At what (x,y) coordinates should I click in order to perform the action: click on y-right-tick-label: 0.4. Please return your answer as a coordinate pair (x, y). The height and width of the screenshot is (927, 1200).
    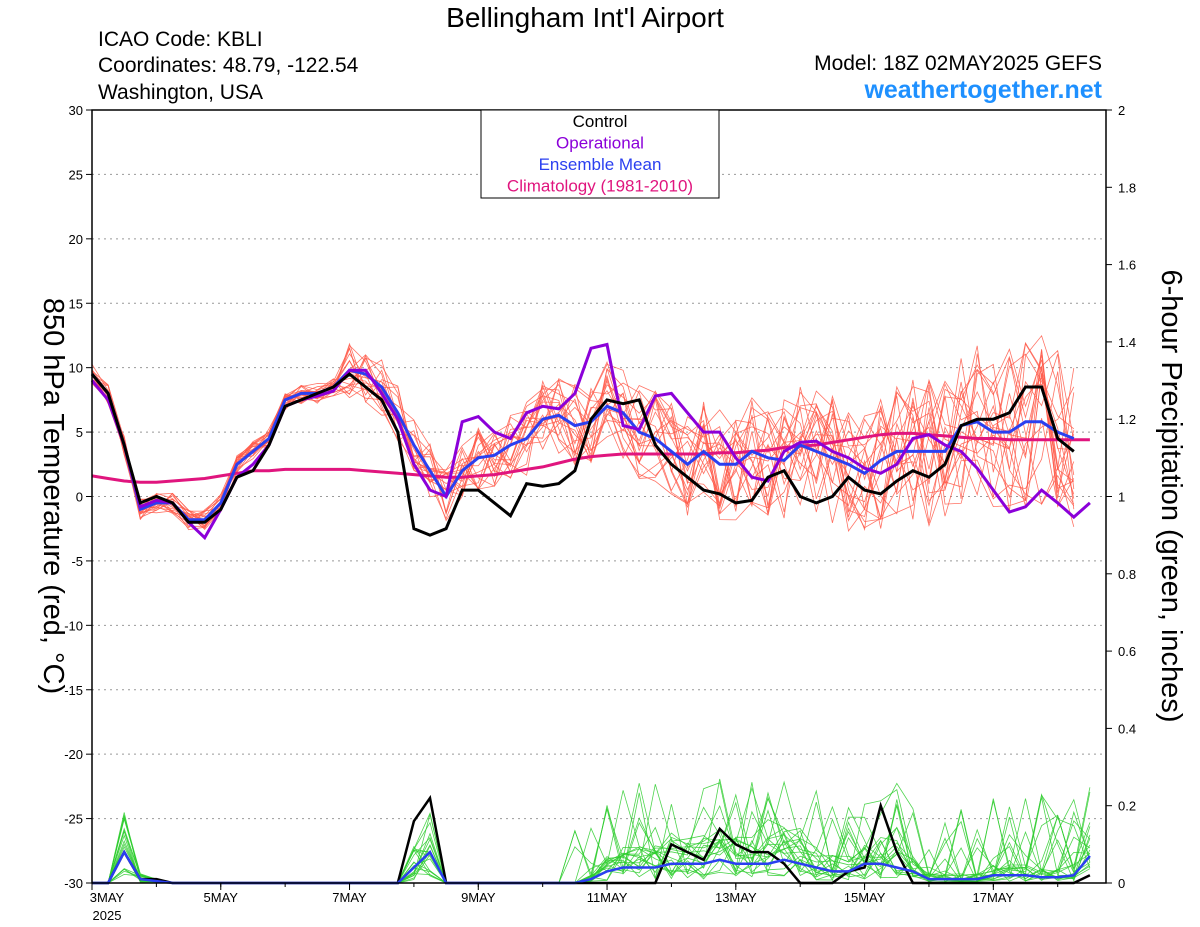
    Looking at the image, I should click on (1127, 728).